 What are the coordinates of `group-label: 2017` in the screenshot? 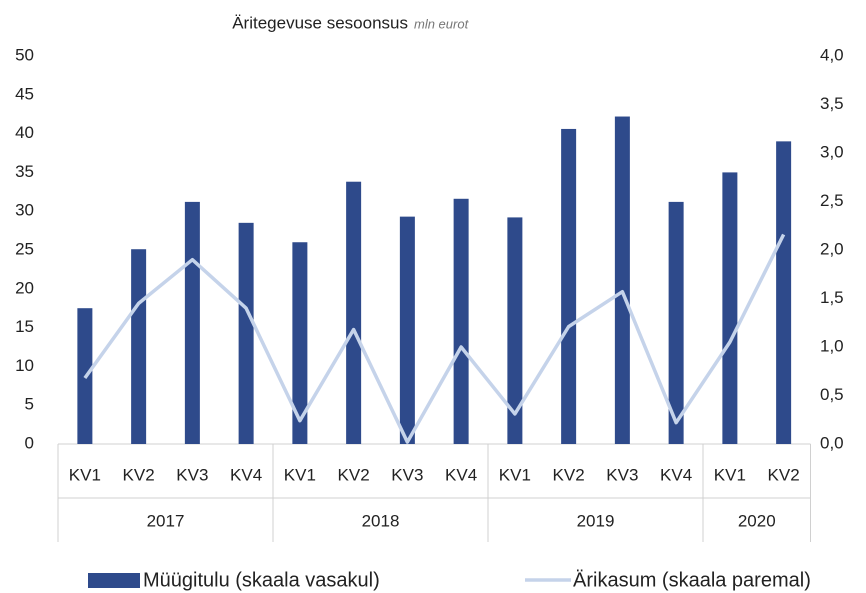 It's located at (166, 520).